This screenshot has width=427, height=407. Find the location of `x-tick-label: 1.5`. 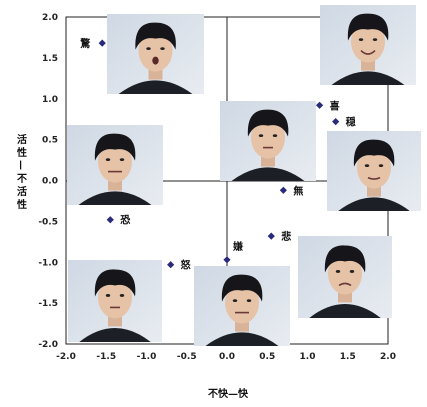

x-tick-label: 1.5 is located at coordinates (348, 357).